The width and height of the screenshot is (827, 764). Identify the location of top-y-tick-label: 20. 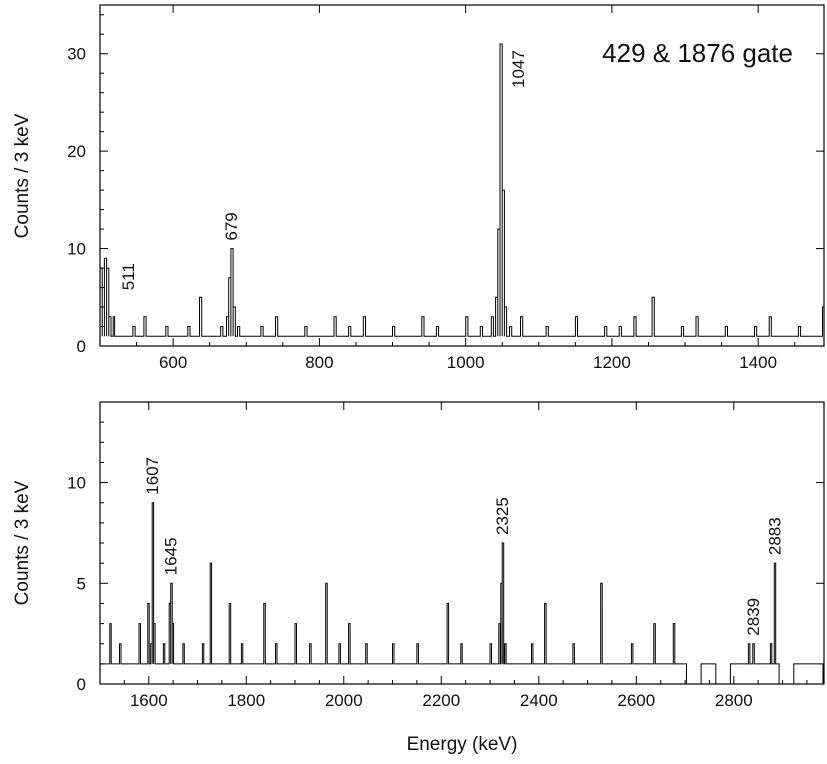
(76, 151).